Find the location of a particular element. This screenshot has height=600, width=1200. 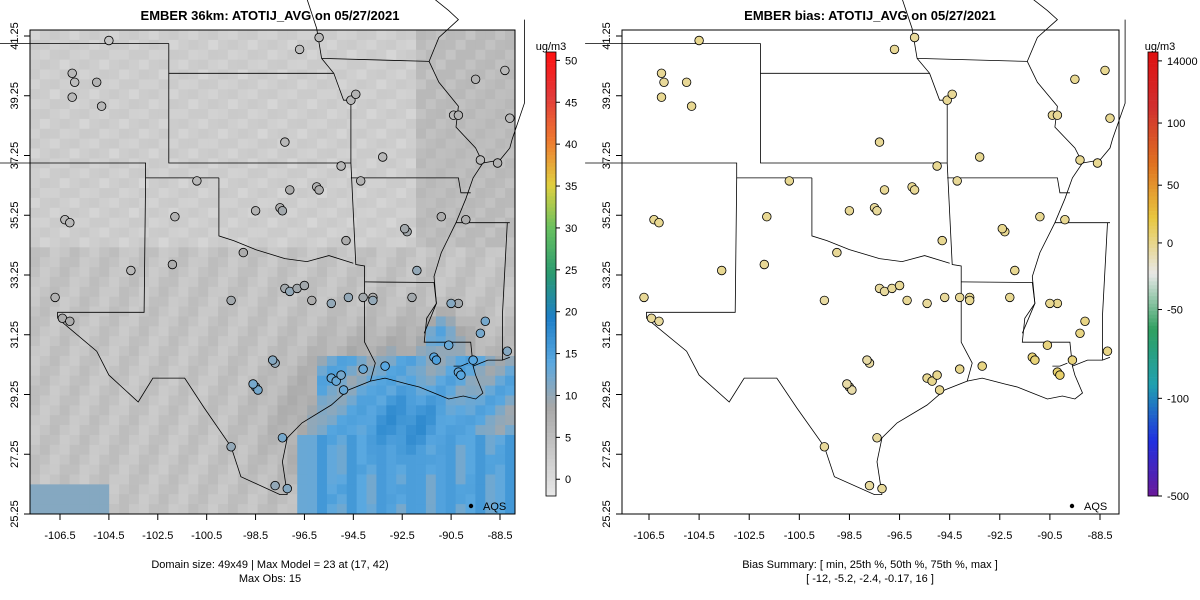

x-tick-label: -98.5 is located at coordinates (255, 536).